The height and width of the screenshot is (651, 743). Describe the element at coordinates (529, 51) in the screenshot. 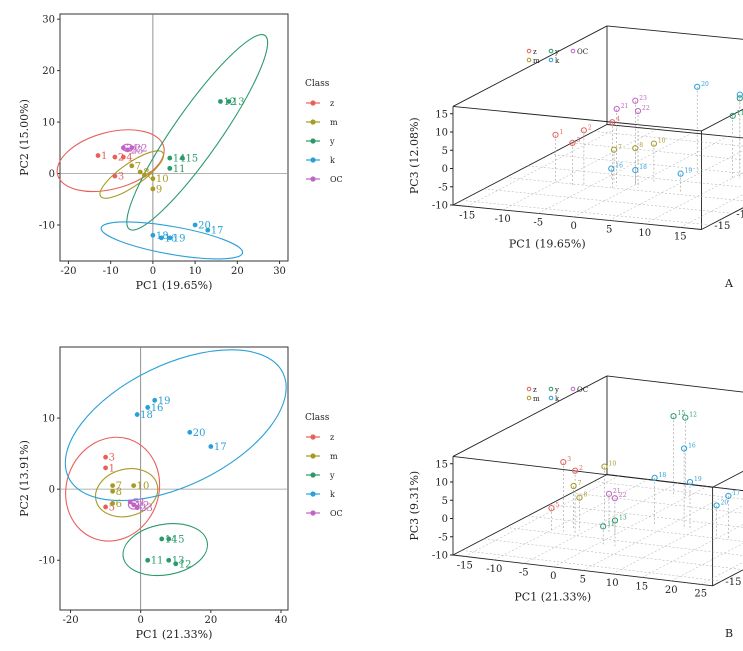

I see `legend-marker-z` at that location.